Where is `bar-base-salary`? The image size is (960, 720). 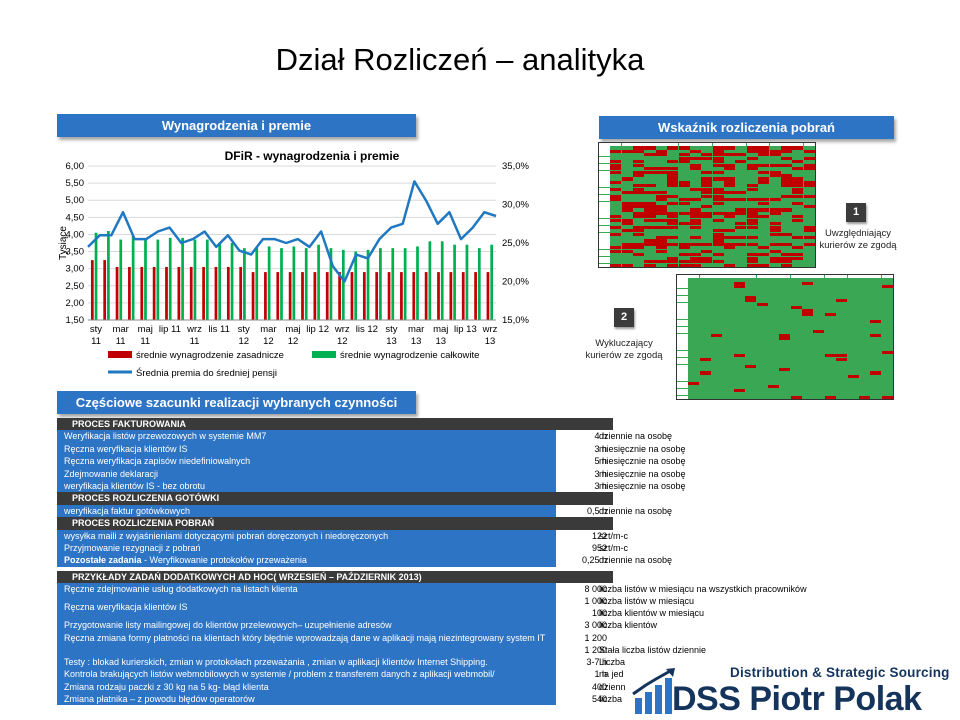 bar-base-salary is located at coordinates (253, 296).